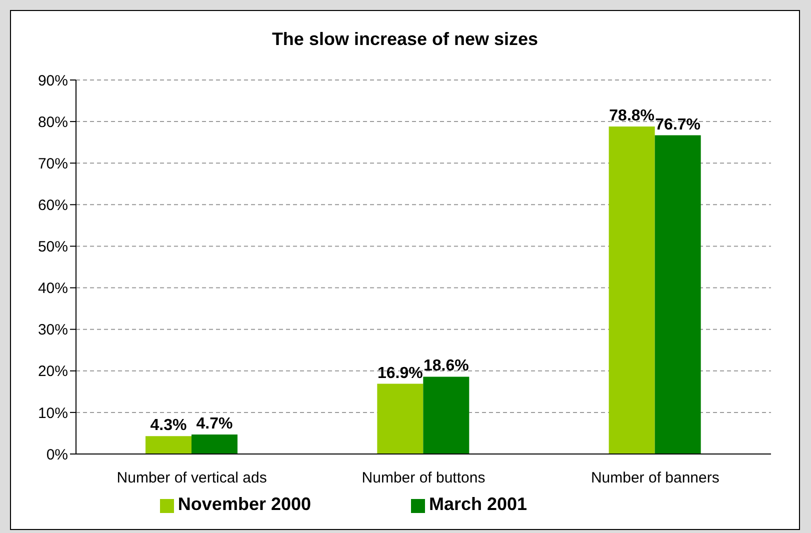 The image size is (811, 533). What do you see at coordinates (632, 116) in the screenshot?
I see `data-label: 78.8%` at bounding box center [632, 116].